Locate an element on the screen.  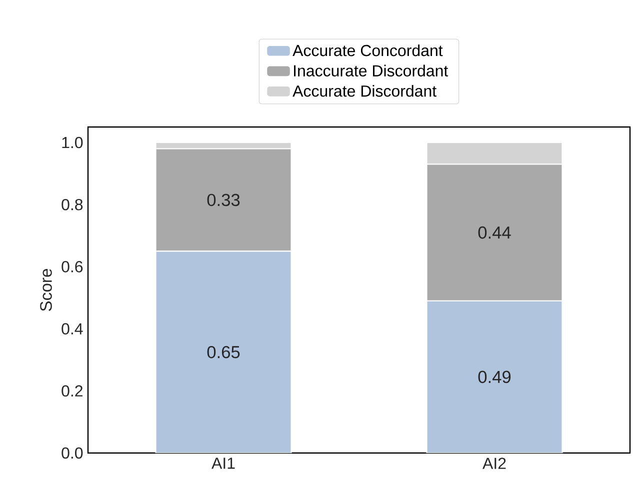
y-tick-label: 0.4 is located at coordinates (72, 328).